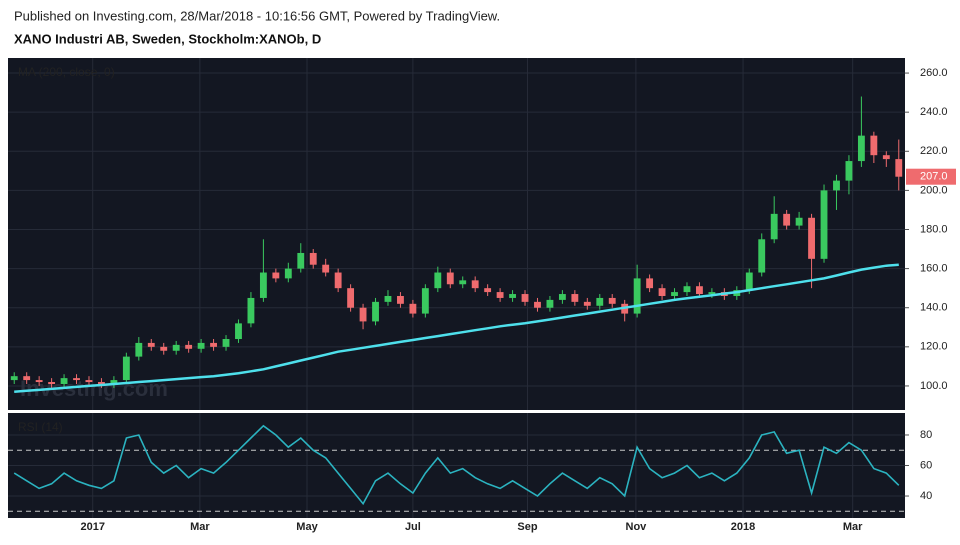 This screenshot has height=545, width=960. What do you see at coordinates (307, 527) in the screenshot?
I see `x-tick-label: May` at bounding box center [307, 527].